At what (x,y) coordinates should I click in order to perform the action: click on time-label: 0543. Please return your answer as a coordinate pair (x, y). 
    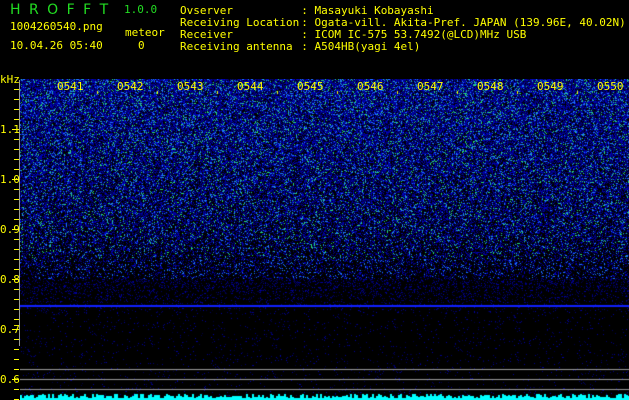
    Looking at the image, I should click on (190, 86).